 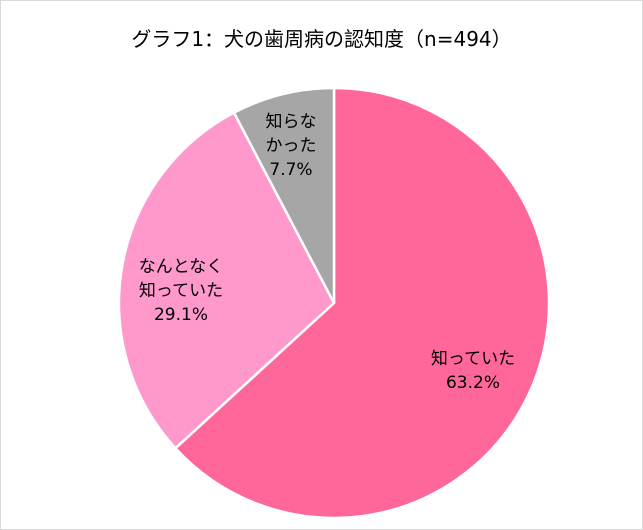 I want to click on category-label: 知っていた, so click(x=473, y=359).